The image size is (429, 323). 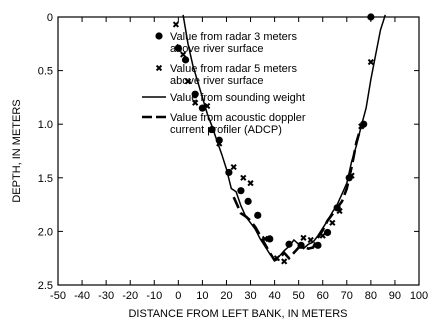 I want to click on x-tick-label: 70, so click(x=347, y=296).